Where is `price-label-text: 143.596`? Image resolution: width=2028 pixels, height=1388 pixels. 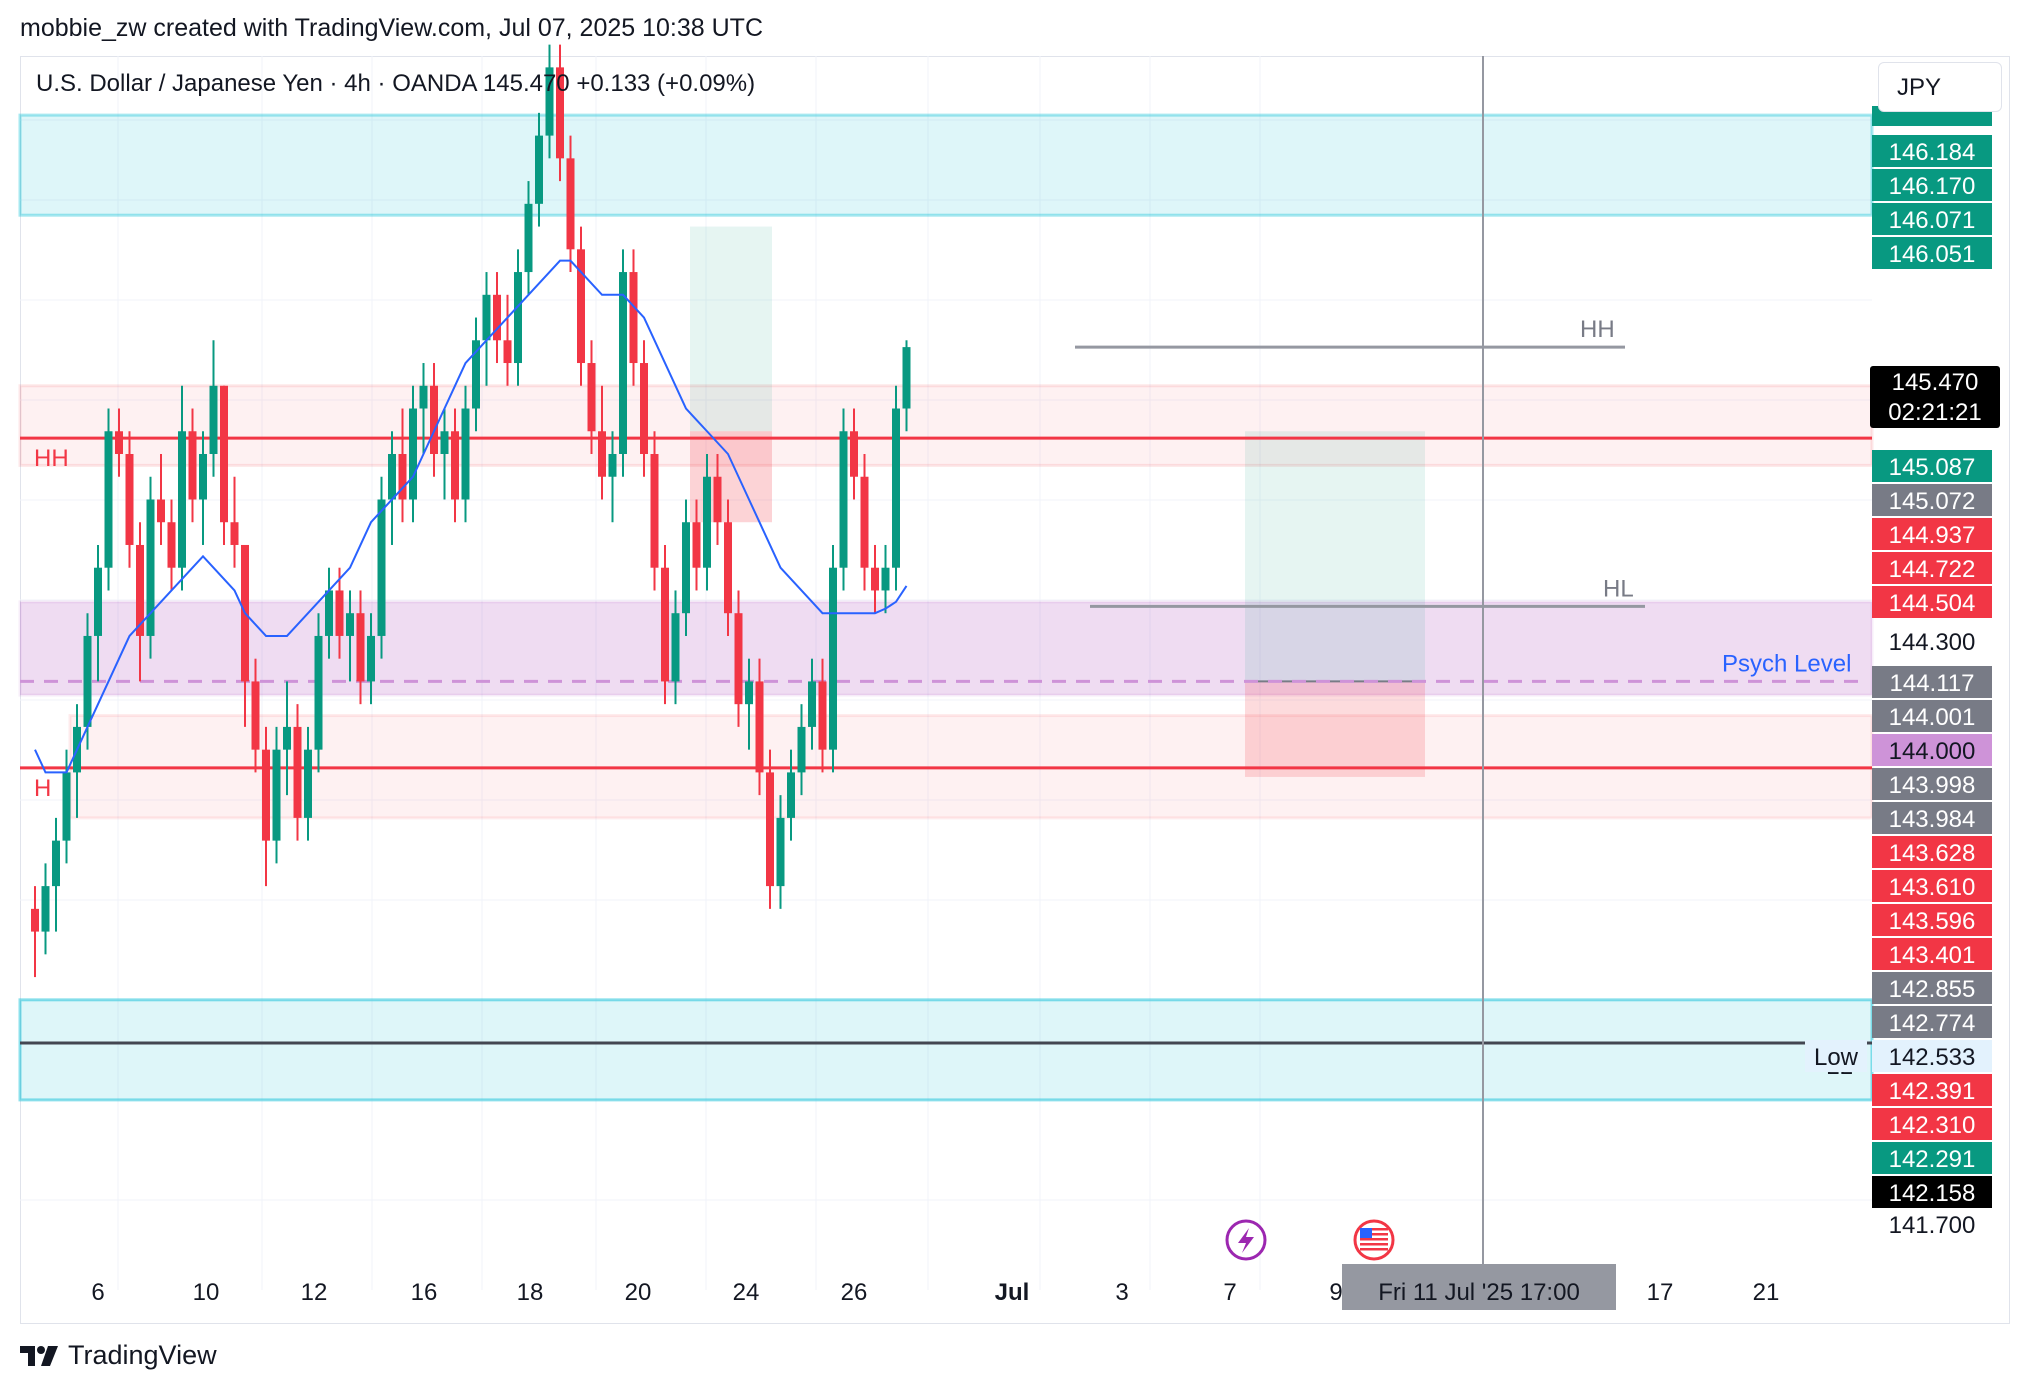 price-label-text: 143.596 is located at coordinates (1932, 921).